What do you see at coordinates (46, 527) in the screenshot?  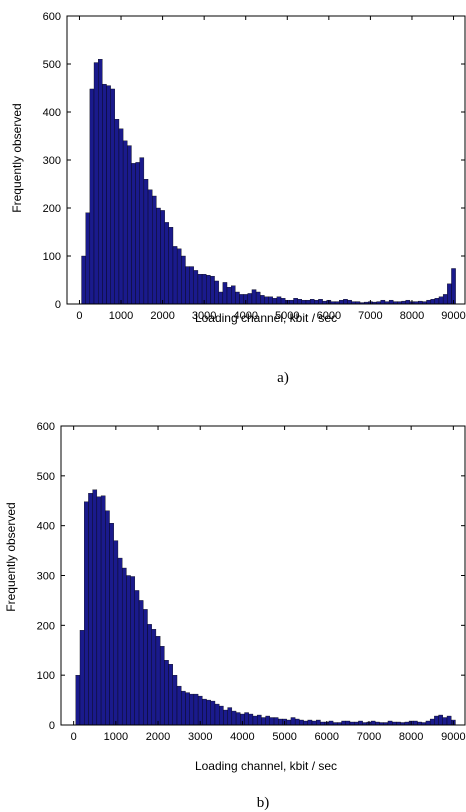 I see `y-tick-label: 400` at bounding box center [46, 527].